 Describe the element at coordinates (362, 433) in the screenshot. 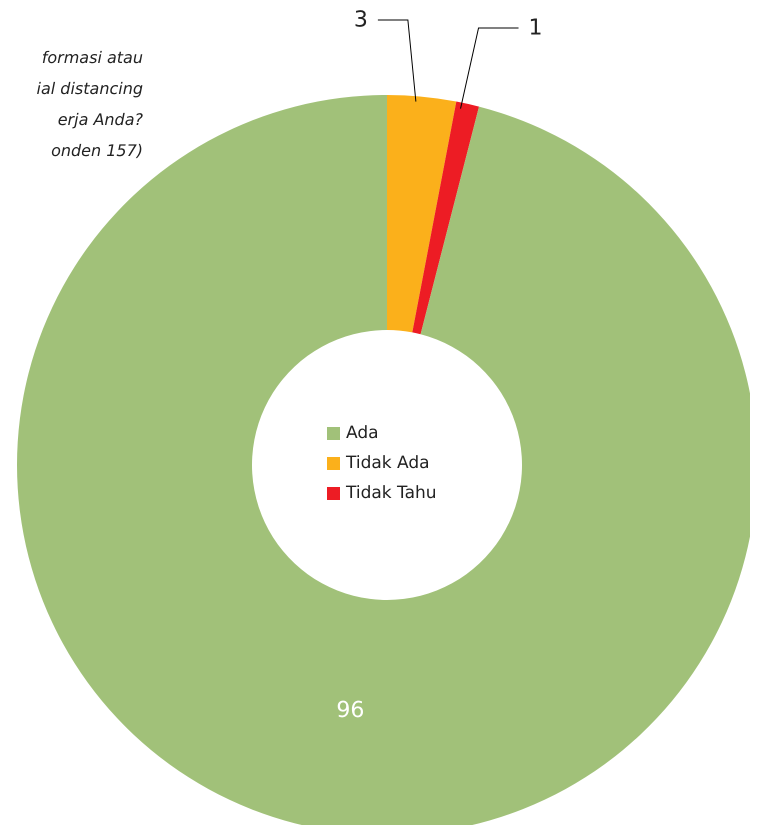

I see `legend-label: Ada` at that location.